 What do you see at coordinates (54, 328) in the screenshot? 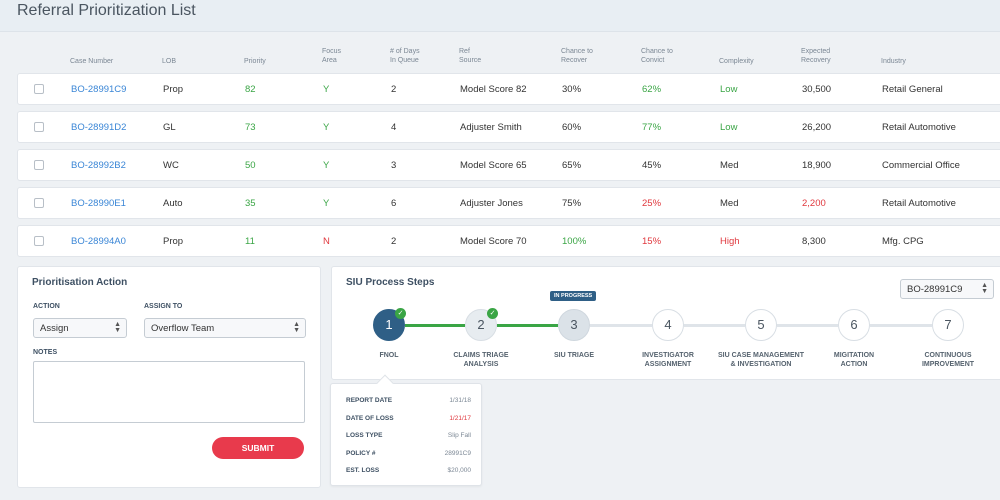
I see `action-select-value: Assign` at bounding box center [54, 328].